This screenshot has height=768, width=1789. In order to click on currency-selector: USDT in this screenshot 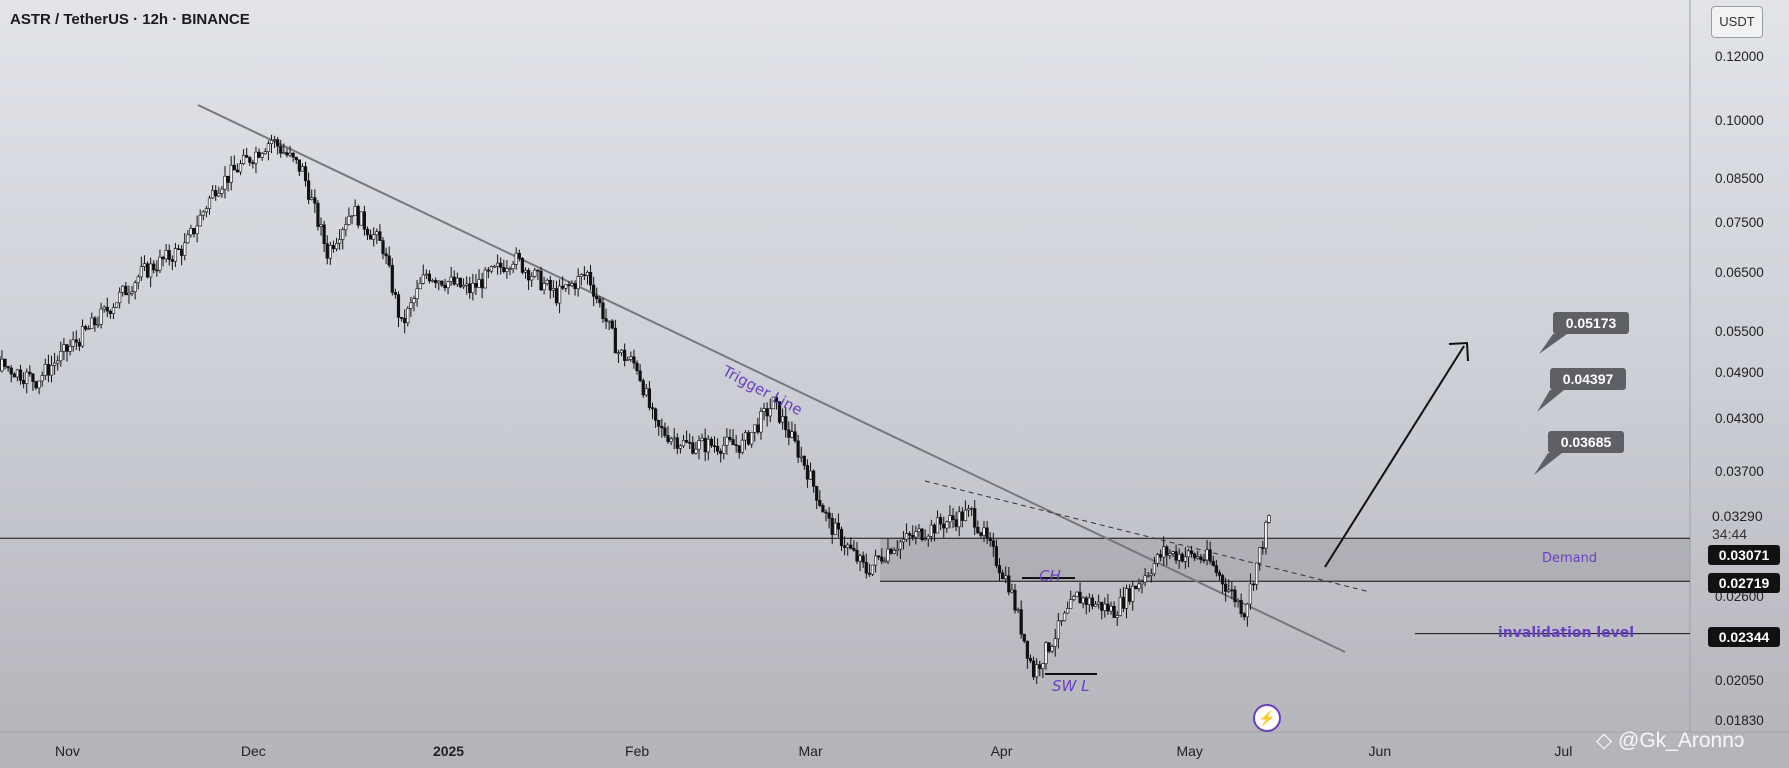, I will do `click(1737, 22)`.